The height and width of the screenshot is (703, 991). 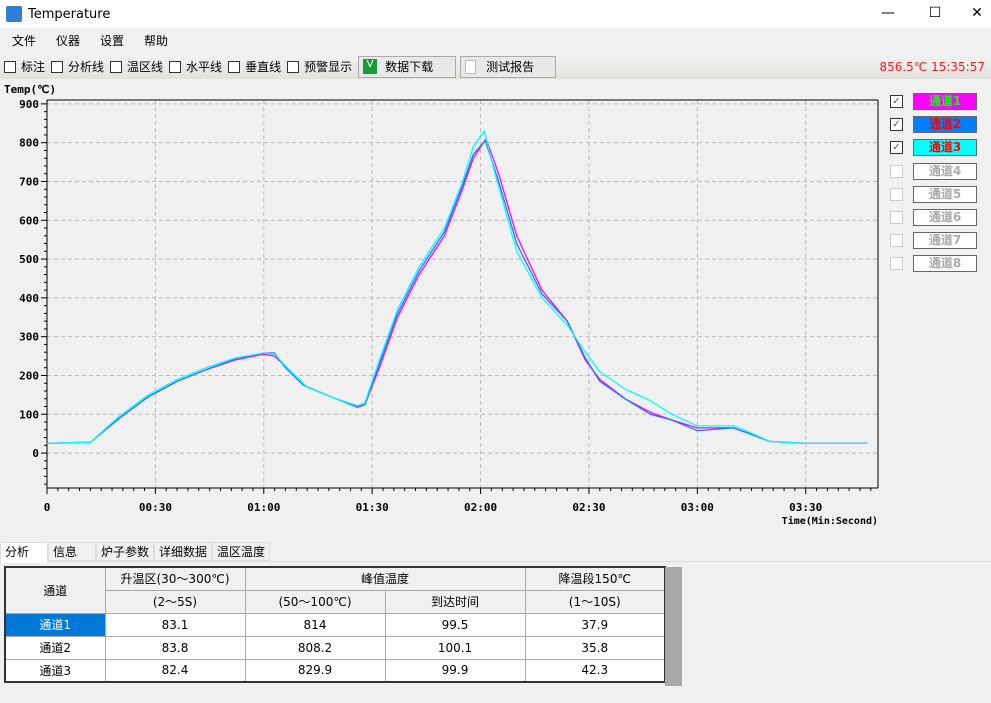 I want to click on x-tick-label: 0, so click(x=47, y=507).